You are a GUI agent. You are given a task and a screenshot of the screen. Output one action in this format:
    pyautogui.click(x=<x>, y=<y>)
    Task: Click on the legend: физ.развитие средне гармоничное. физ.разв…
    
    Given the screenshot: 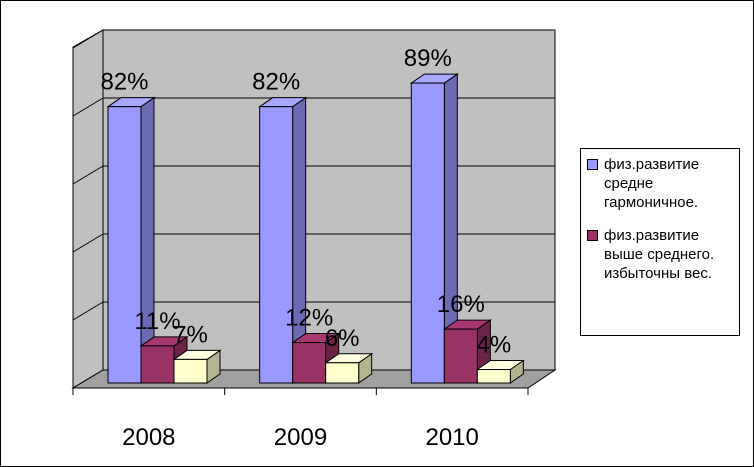 What is the action you would take?
    pyautogui.click(x=660, y=242)
    